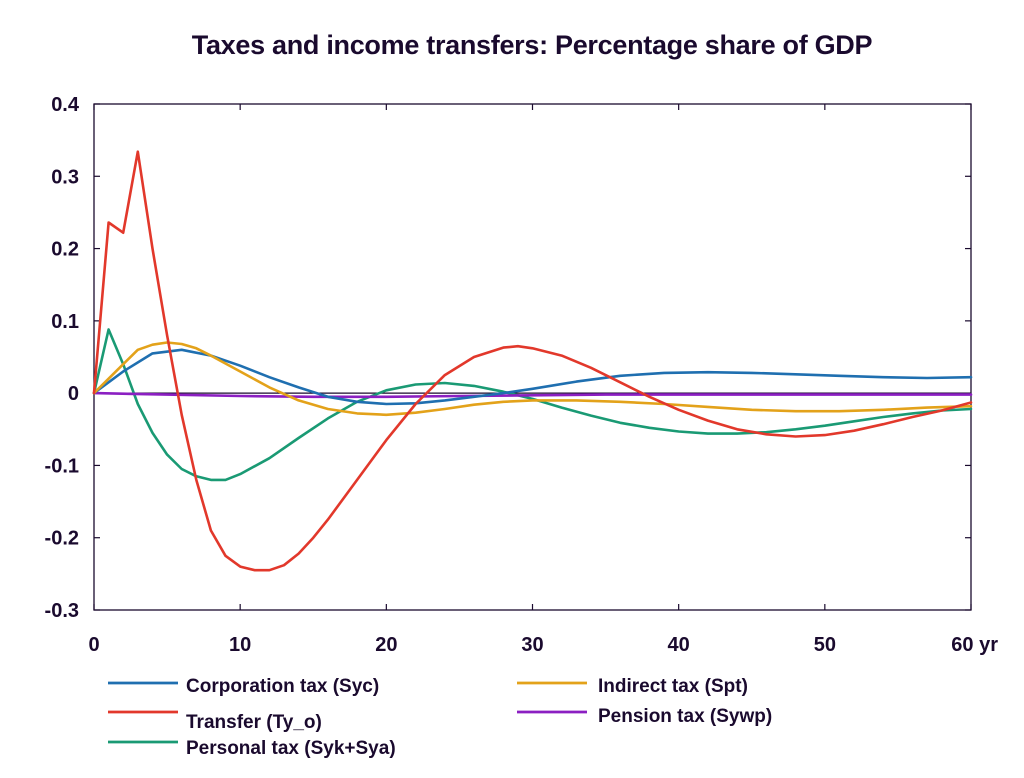 This screenshot has height=778, width=1024. I want to click on x-tick-label: 50, so click(825, 645).